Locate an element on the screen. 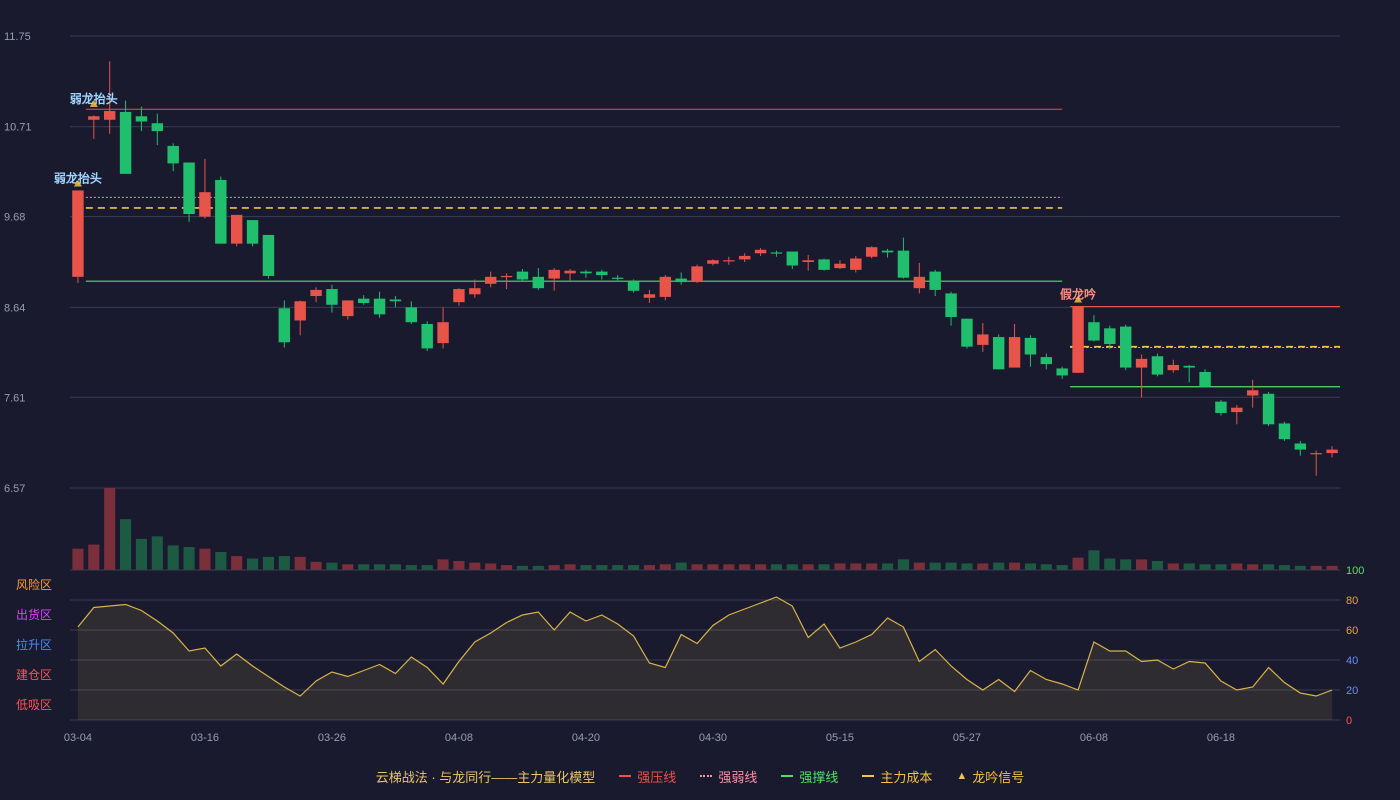 This screenshot has height=800, width=1400. oscillator-tick-label: 60 is located at coordinates (1352, 631).